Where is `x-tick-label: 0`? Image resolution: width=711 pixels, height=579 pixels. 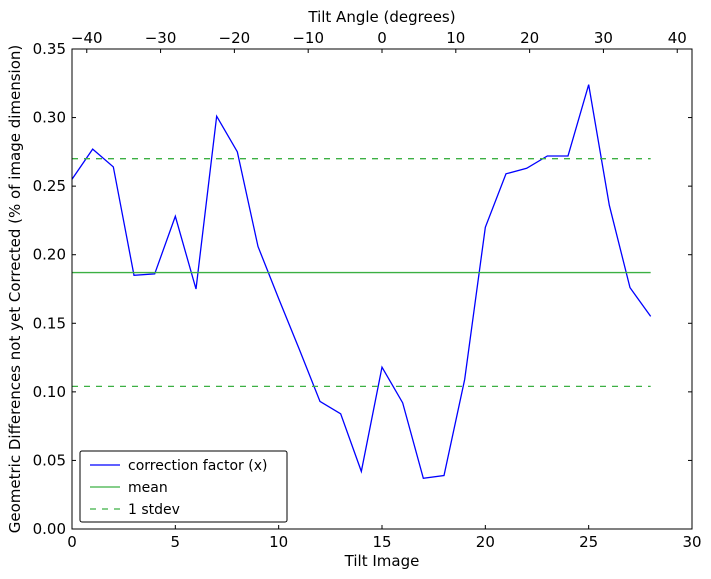
x-tick-label: 0 is located at coordinates (72, 542).